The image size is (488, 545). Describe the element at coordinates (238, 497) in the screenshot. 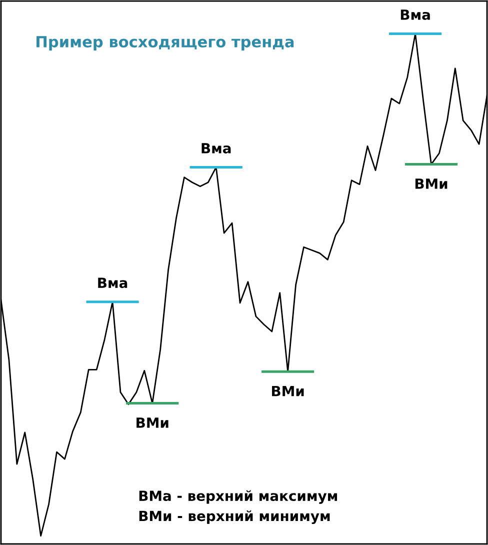

I see `annotation: ВМа - верхний максимум` at that location.